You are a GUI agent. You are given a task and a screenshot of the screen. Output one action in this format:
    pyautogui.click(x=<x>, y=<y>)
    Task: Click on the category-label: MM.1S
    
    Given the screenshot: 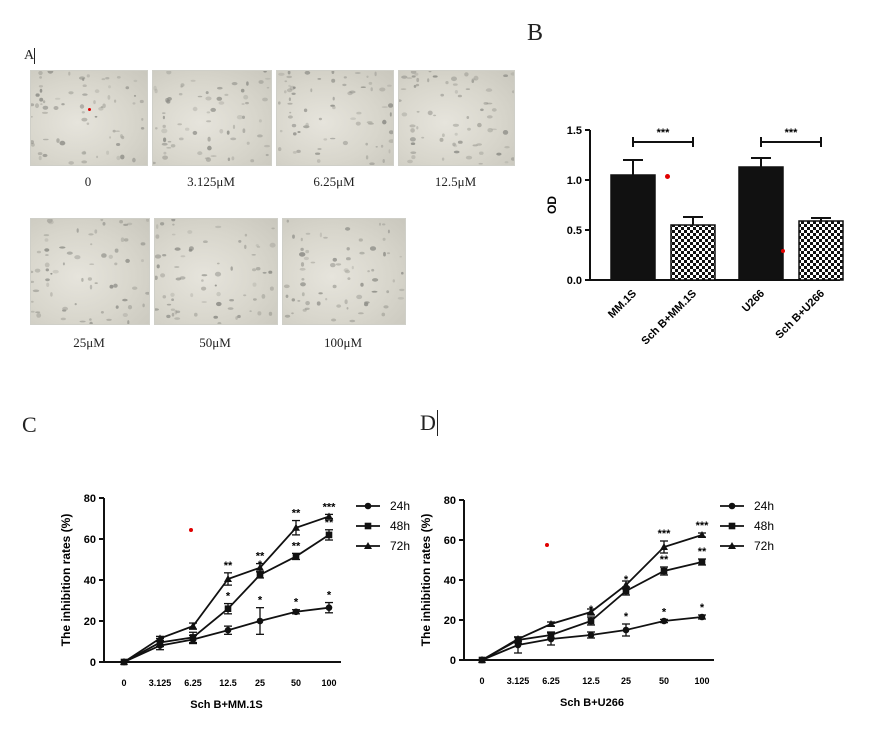 What is the action you would take?
    pyautogui.click(x=622, y=304)
    